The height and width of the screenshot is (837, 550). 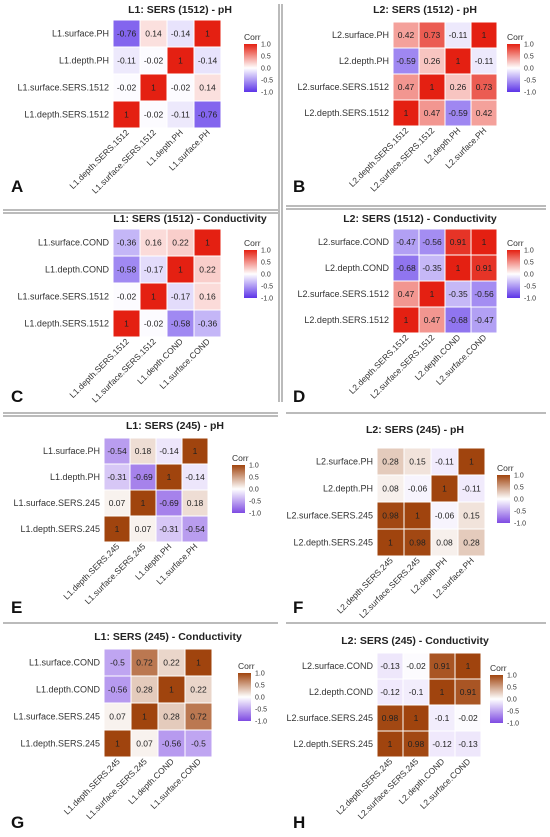 What do you see at coordinates (415, 430) in the screenshot?
I see `panel-title: L2: SERS (245) - pH` at bounding box center [415, 430].